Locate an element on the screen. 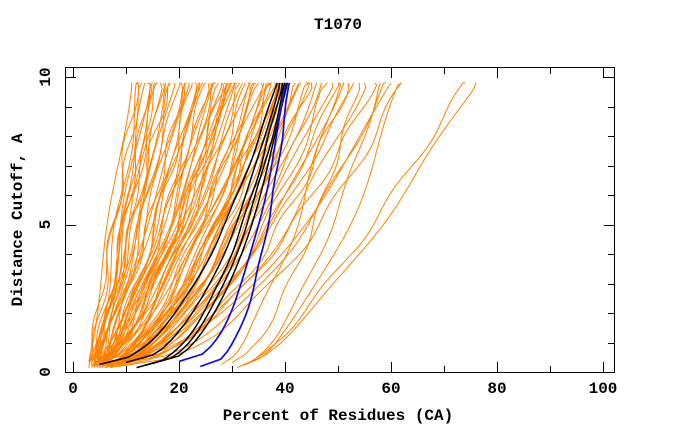 This screenshot has height=440, width=680. x-tick-label: 80 is located at coordinates (496, 389).